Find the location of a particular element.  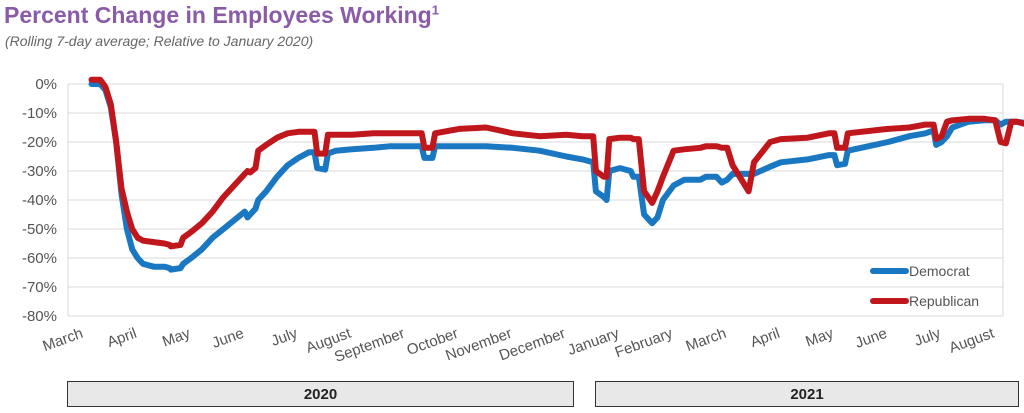

x-tick-label: January is located at coordinates (593, 342).